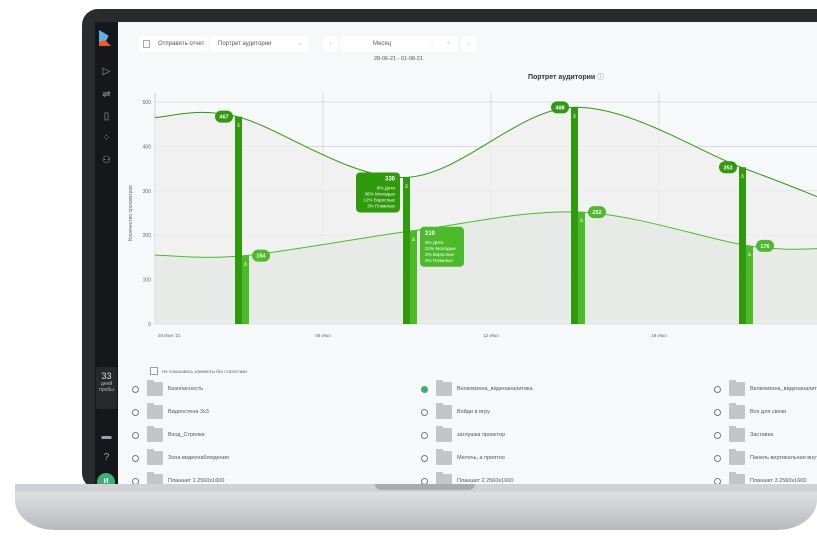  I want to click on help-icon: ?, so click(106, 457).